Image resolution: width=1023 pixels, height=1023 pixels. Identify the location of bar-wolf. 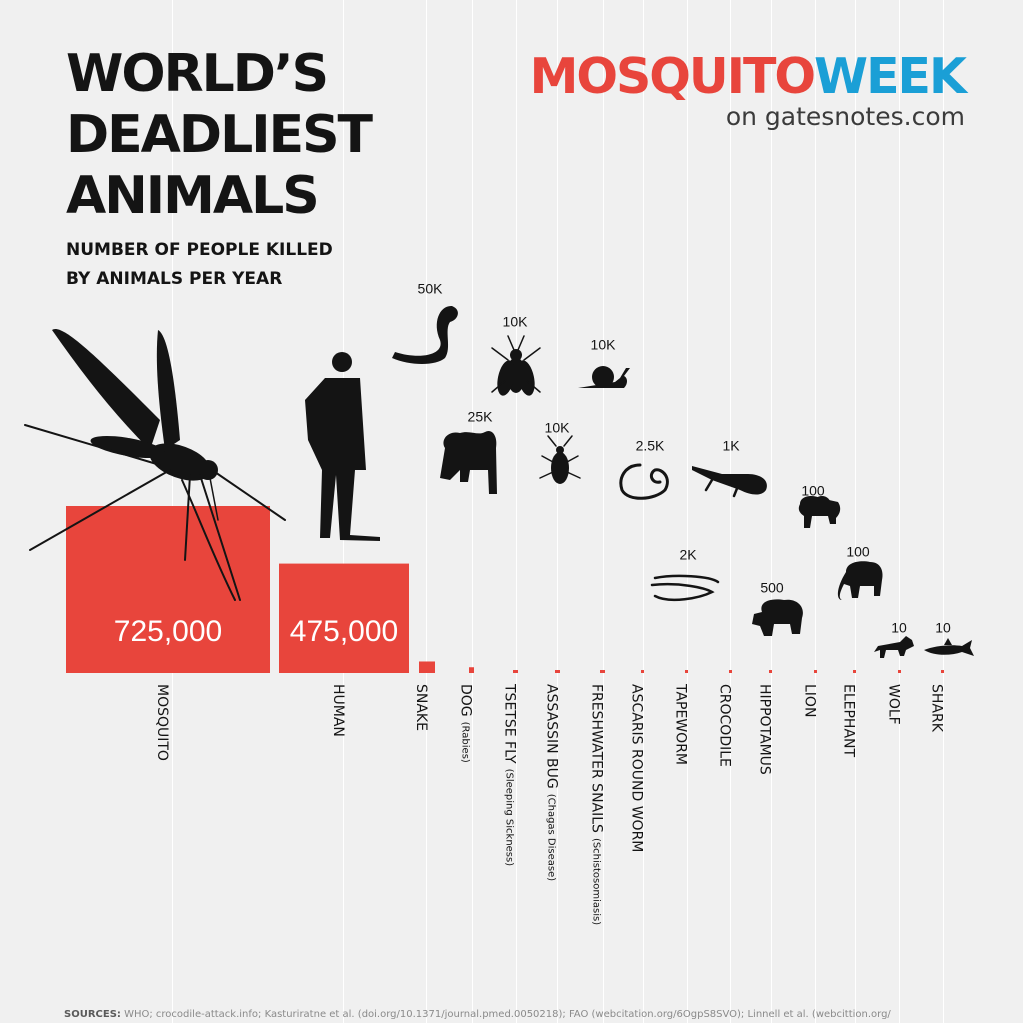
(899, 671).